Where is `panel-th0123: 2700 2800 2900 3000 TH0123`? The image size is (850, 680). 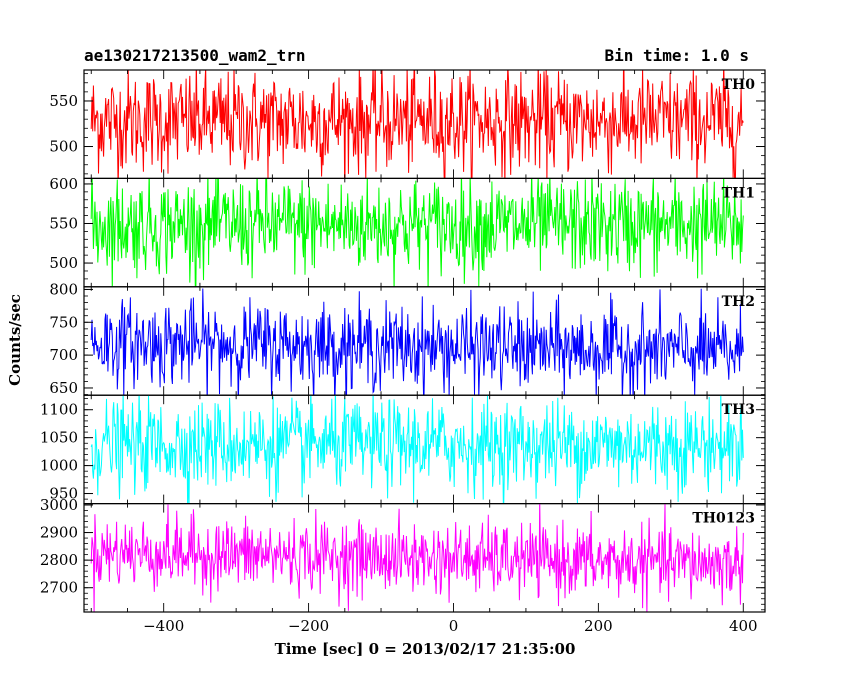 panel-th0123: 2700 2800 2900 3000 TH0123 is located at coordinates (403, 554).